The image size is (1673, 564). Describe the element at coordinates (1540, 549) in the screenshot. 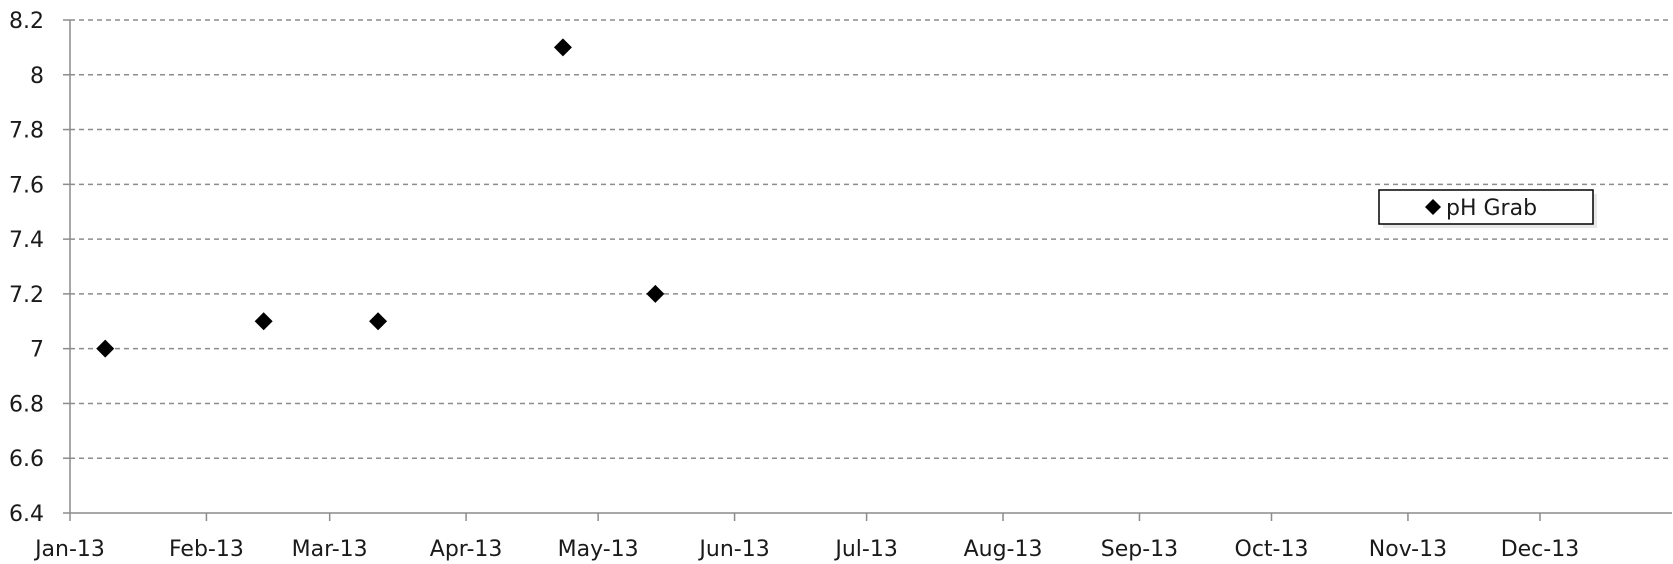

I see `x-tick-label: Dec-13` at that location.